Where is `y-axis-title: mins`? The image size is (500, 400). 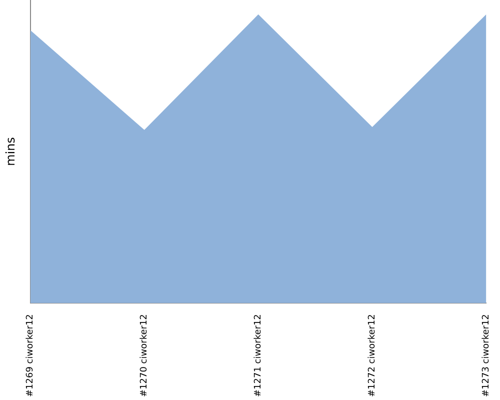 y-axis-title: mins is located at coordinates (10, 151).